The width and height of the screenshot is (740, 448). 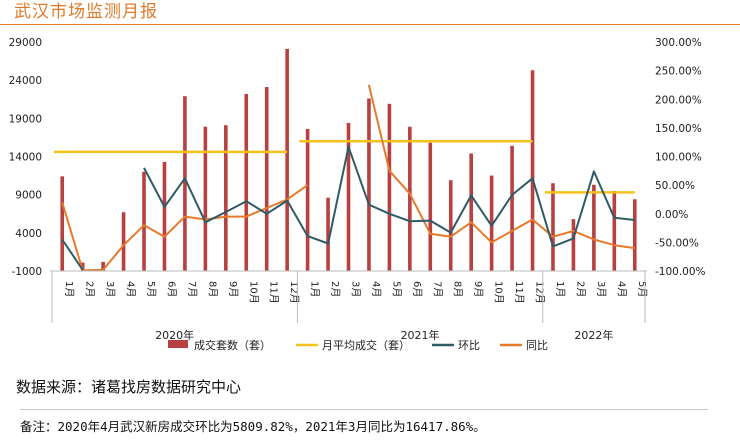 What do you see at coordinates (677, 243) in the screenshot?
I see `right-axis-tick: -50.00%` at bounding box center [677, 243].